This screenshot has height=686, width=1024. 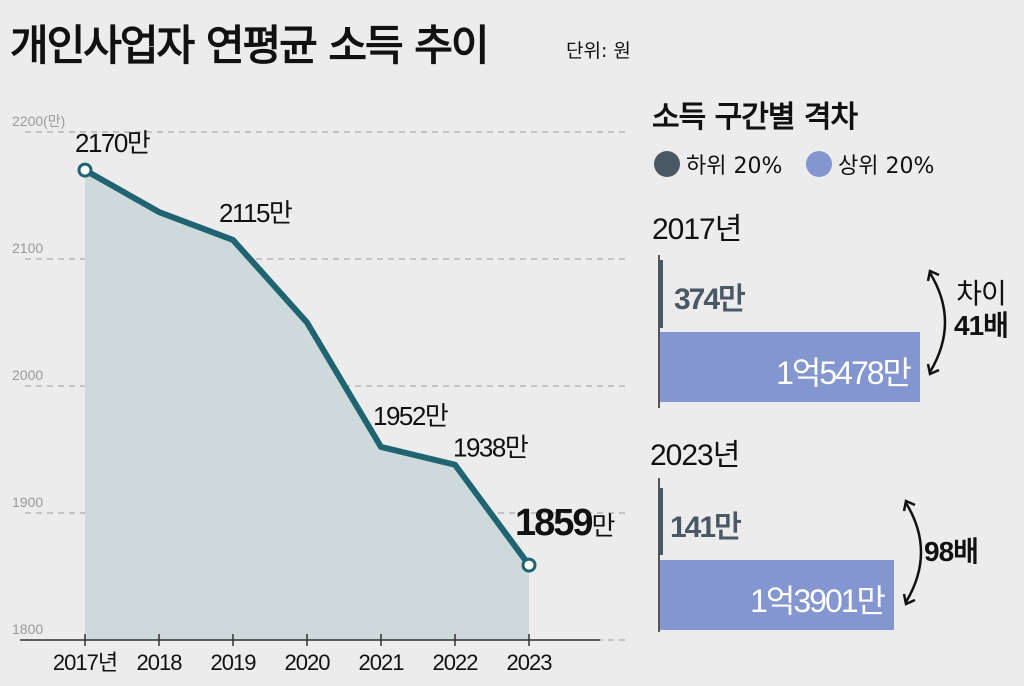 What do you see at coordinates (710, 299) in the screenshot?
I see `bar-label-low-2017: 374만` at bounding box center [710, 299].